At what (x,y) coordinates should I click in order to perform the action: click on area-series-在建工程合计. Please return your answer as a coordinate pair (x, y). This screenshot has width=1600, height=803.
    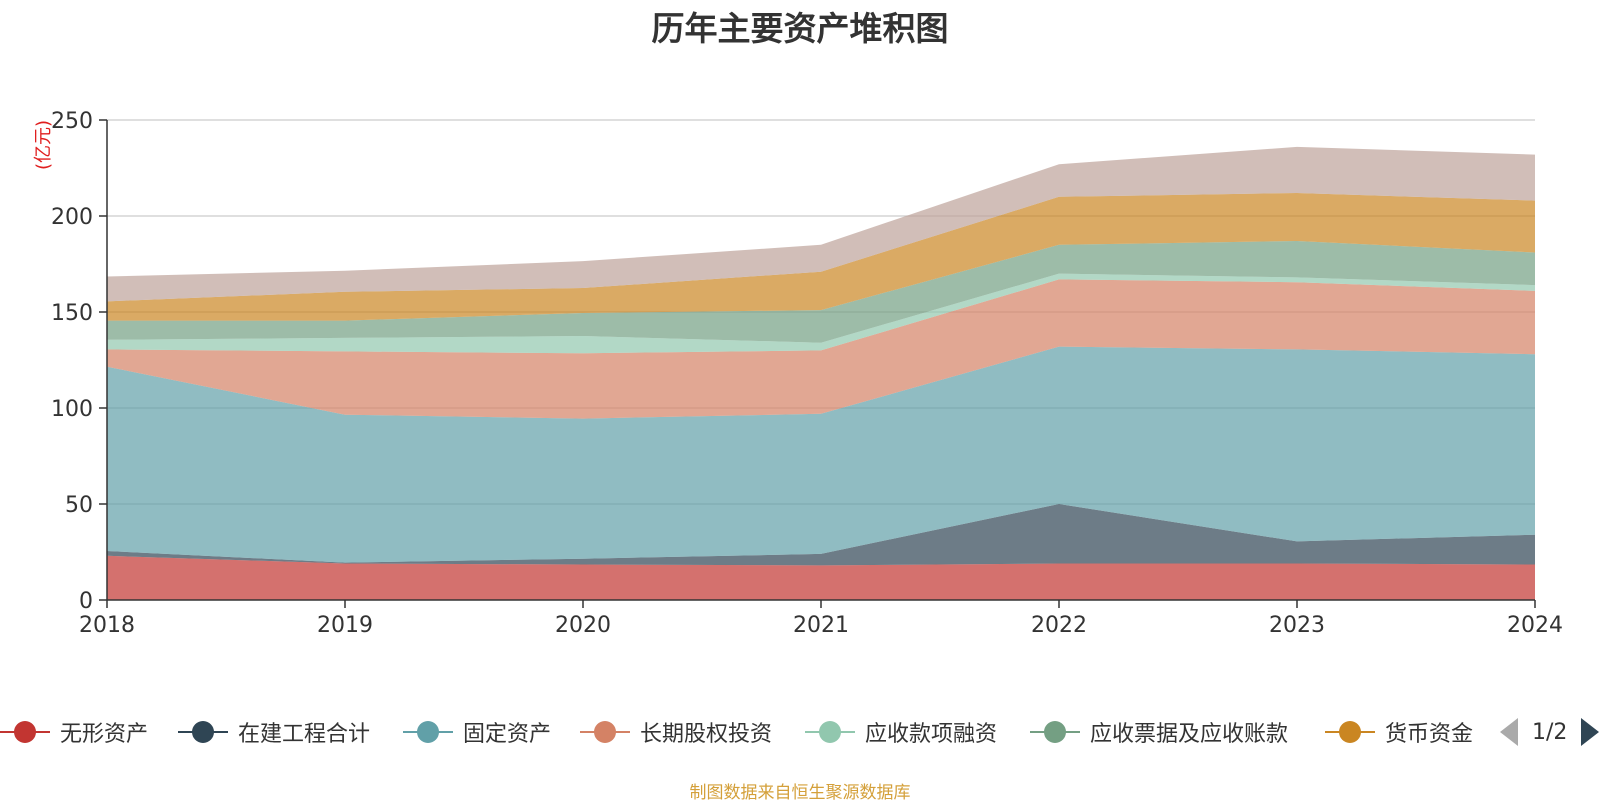
    Looking at the image, I should click on (821, 535).